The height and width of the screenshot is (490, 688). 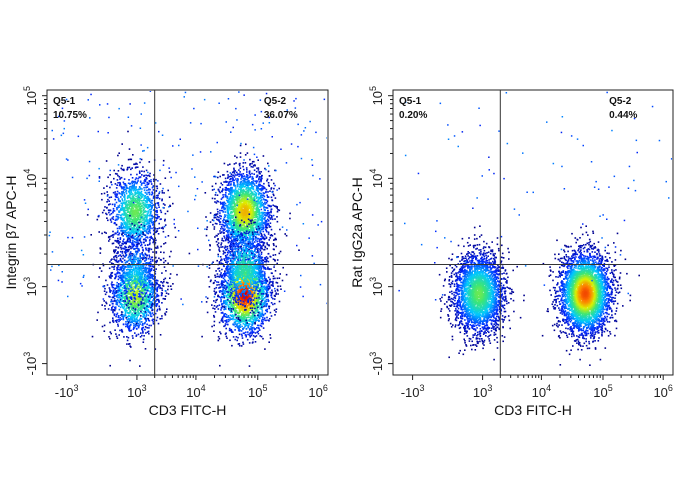 I want to click on quadrant-percent: 10.75%, so click(x=70, y=115).